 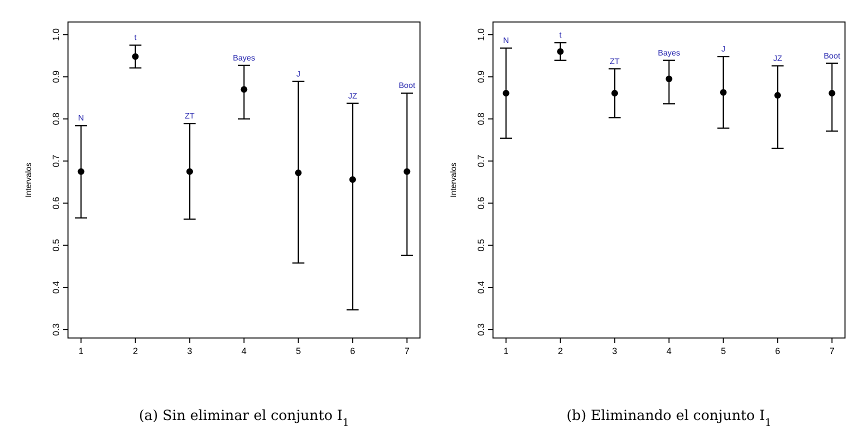 What do you see at coordinates (244, 418) in the screenshot?
I see `text: (a) Sin eliminar el conjunto I$_{1}$` at bounding box center [244, 418].